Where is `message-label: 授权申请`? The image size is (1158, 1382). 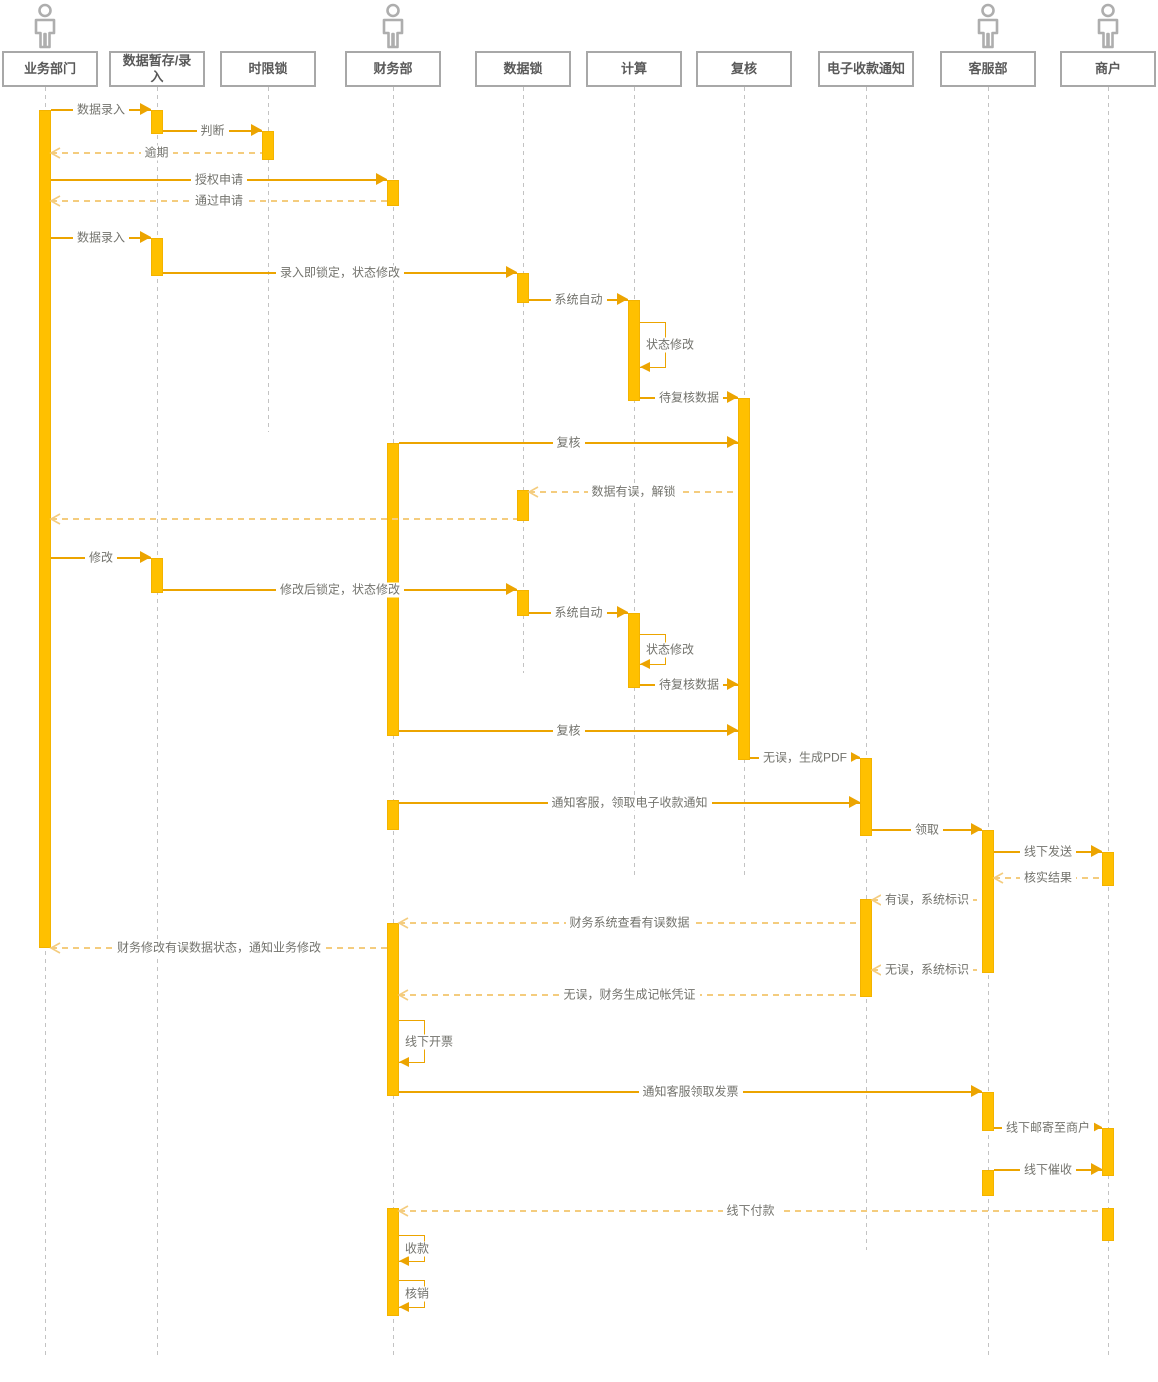
message-label: 授权申请 is located at coordinates (219, 180).